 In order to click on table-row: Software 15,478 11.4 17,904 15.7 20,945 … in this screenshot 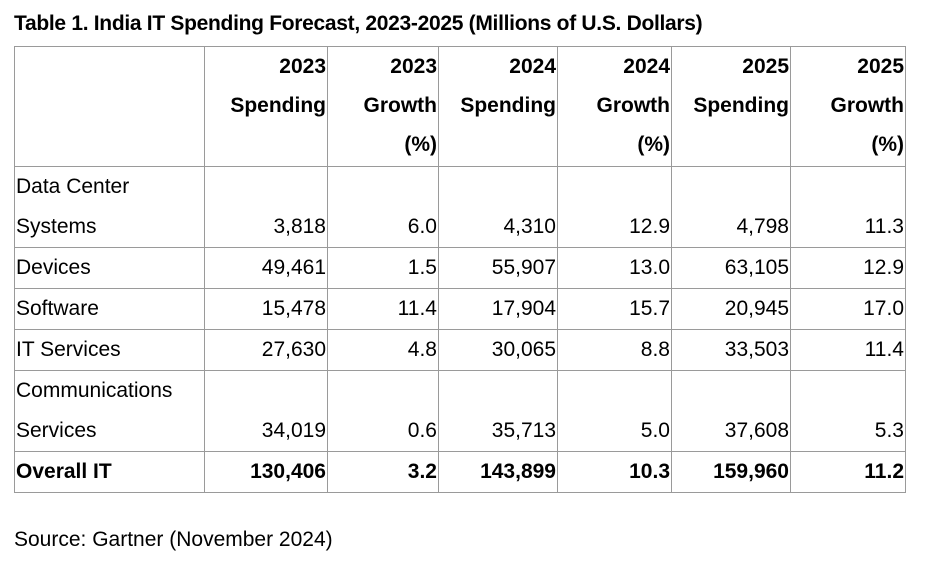, I will do `click(460, 309)`.